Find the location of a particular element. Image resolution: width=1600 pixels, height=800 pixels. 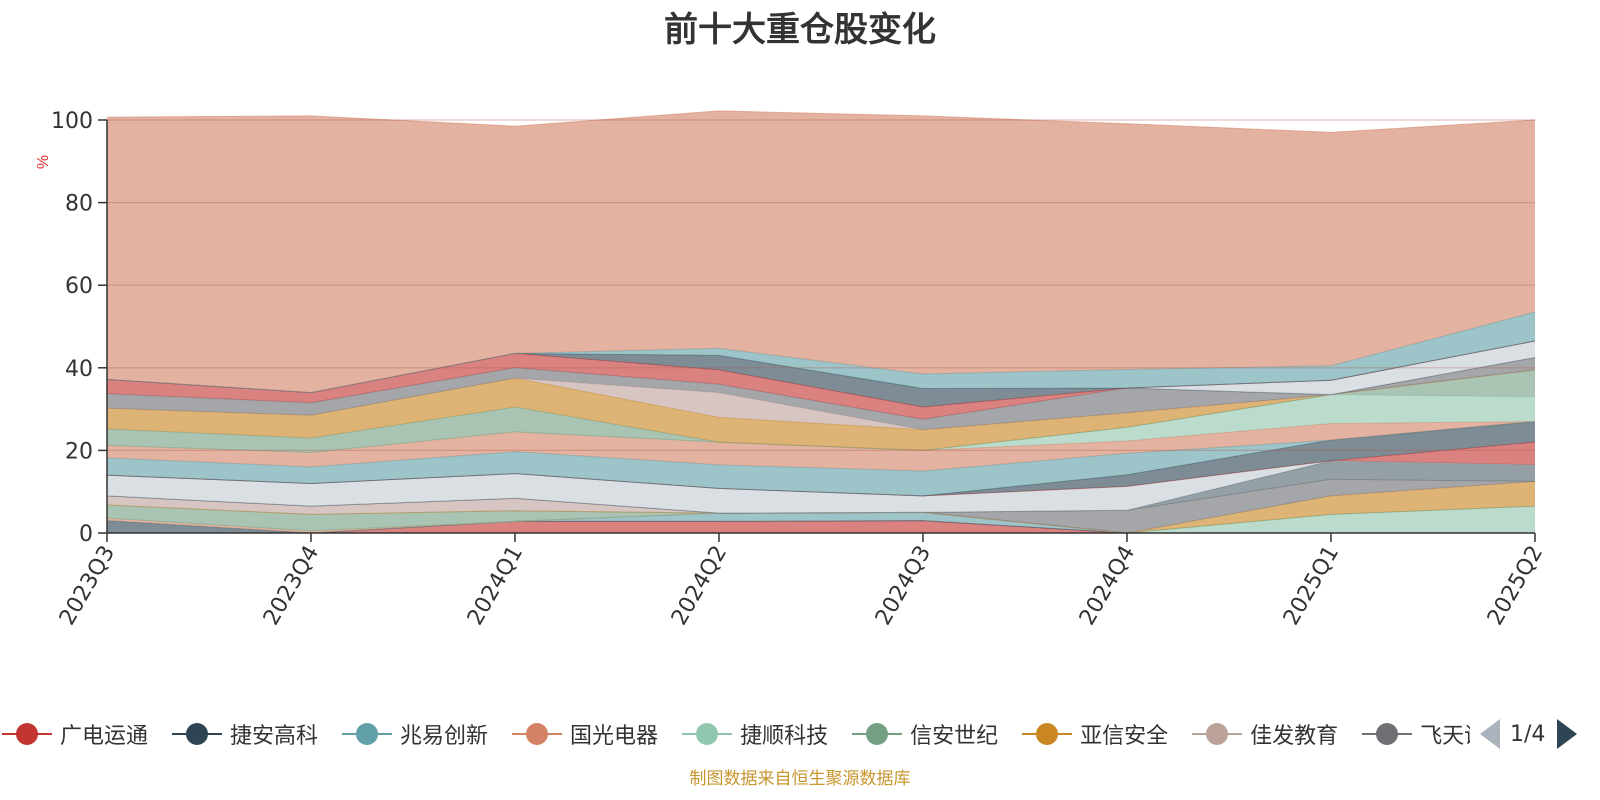

legend-page-indicator: 1/4 is located at coordinates (1528, 734).